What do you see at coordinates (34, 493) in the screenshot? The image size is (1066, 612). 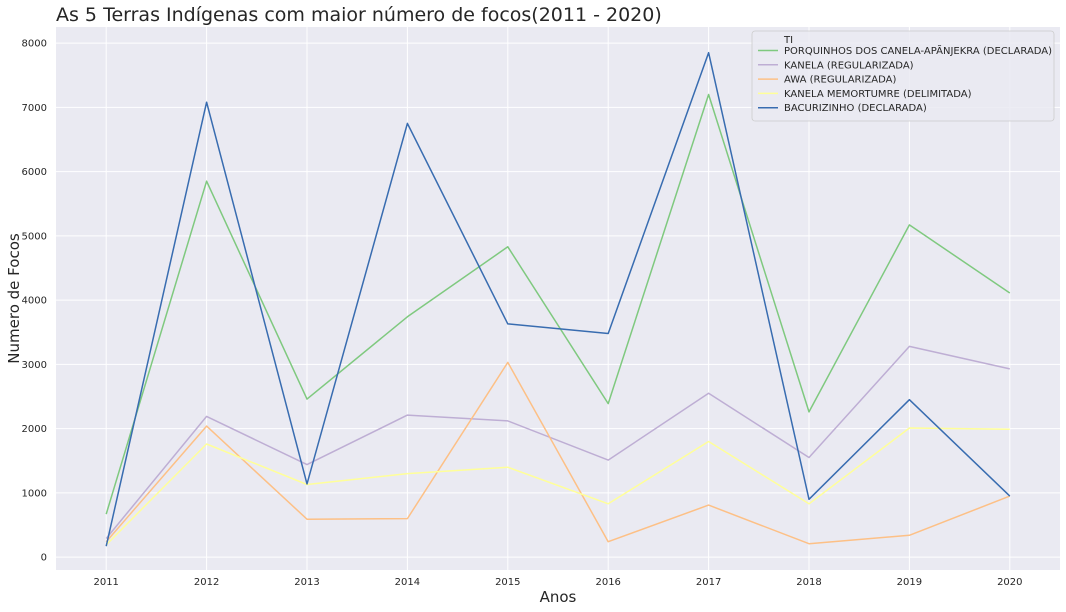 I see `y-tick-label: 1000` at bounding box center [34, 493].